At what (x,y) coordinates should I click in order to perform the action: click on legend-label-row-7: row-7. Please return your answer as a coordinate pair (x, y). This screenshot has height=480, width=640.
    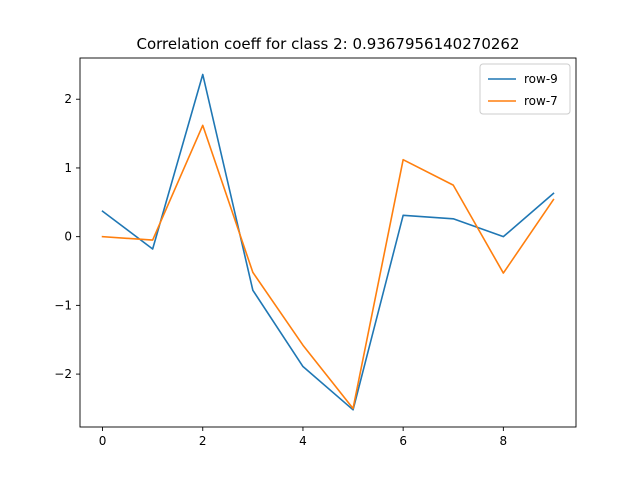
    Looking at the image, I should click on (541, 101).